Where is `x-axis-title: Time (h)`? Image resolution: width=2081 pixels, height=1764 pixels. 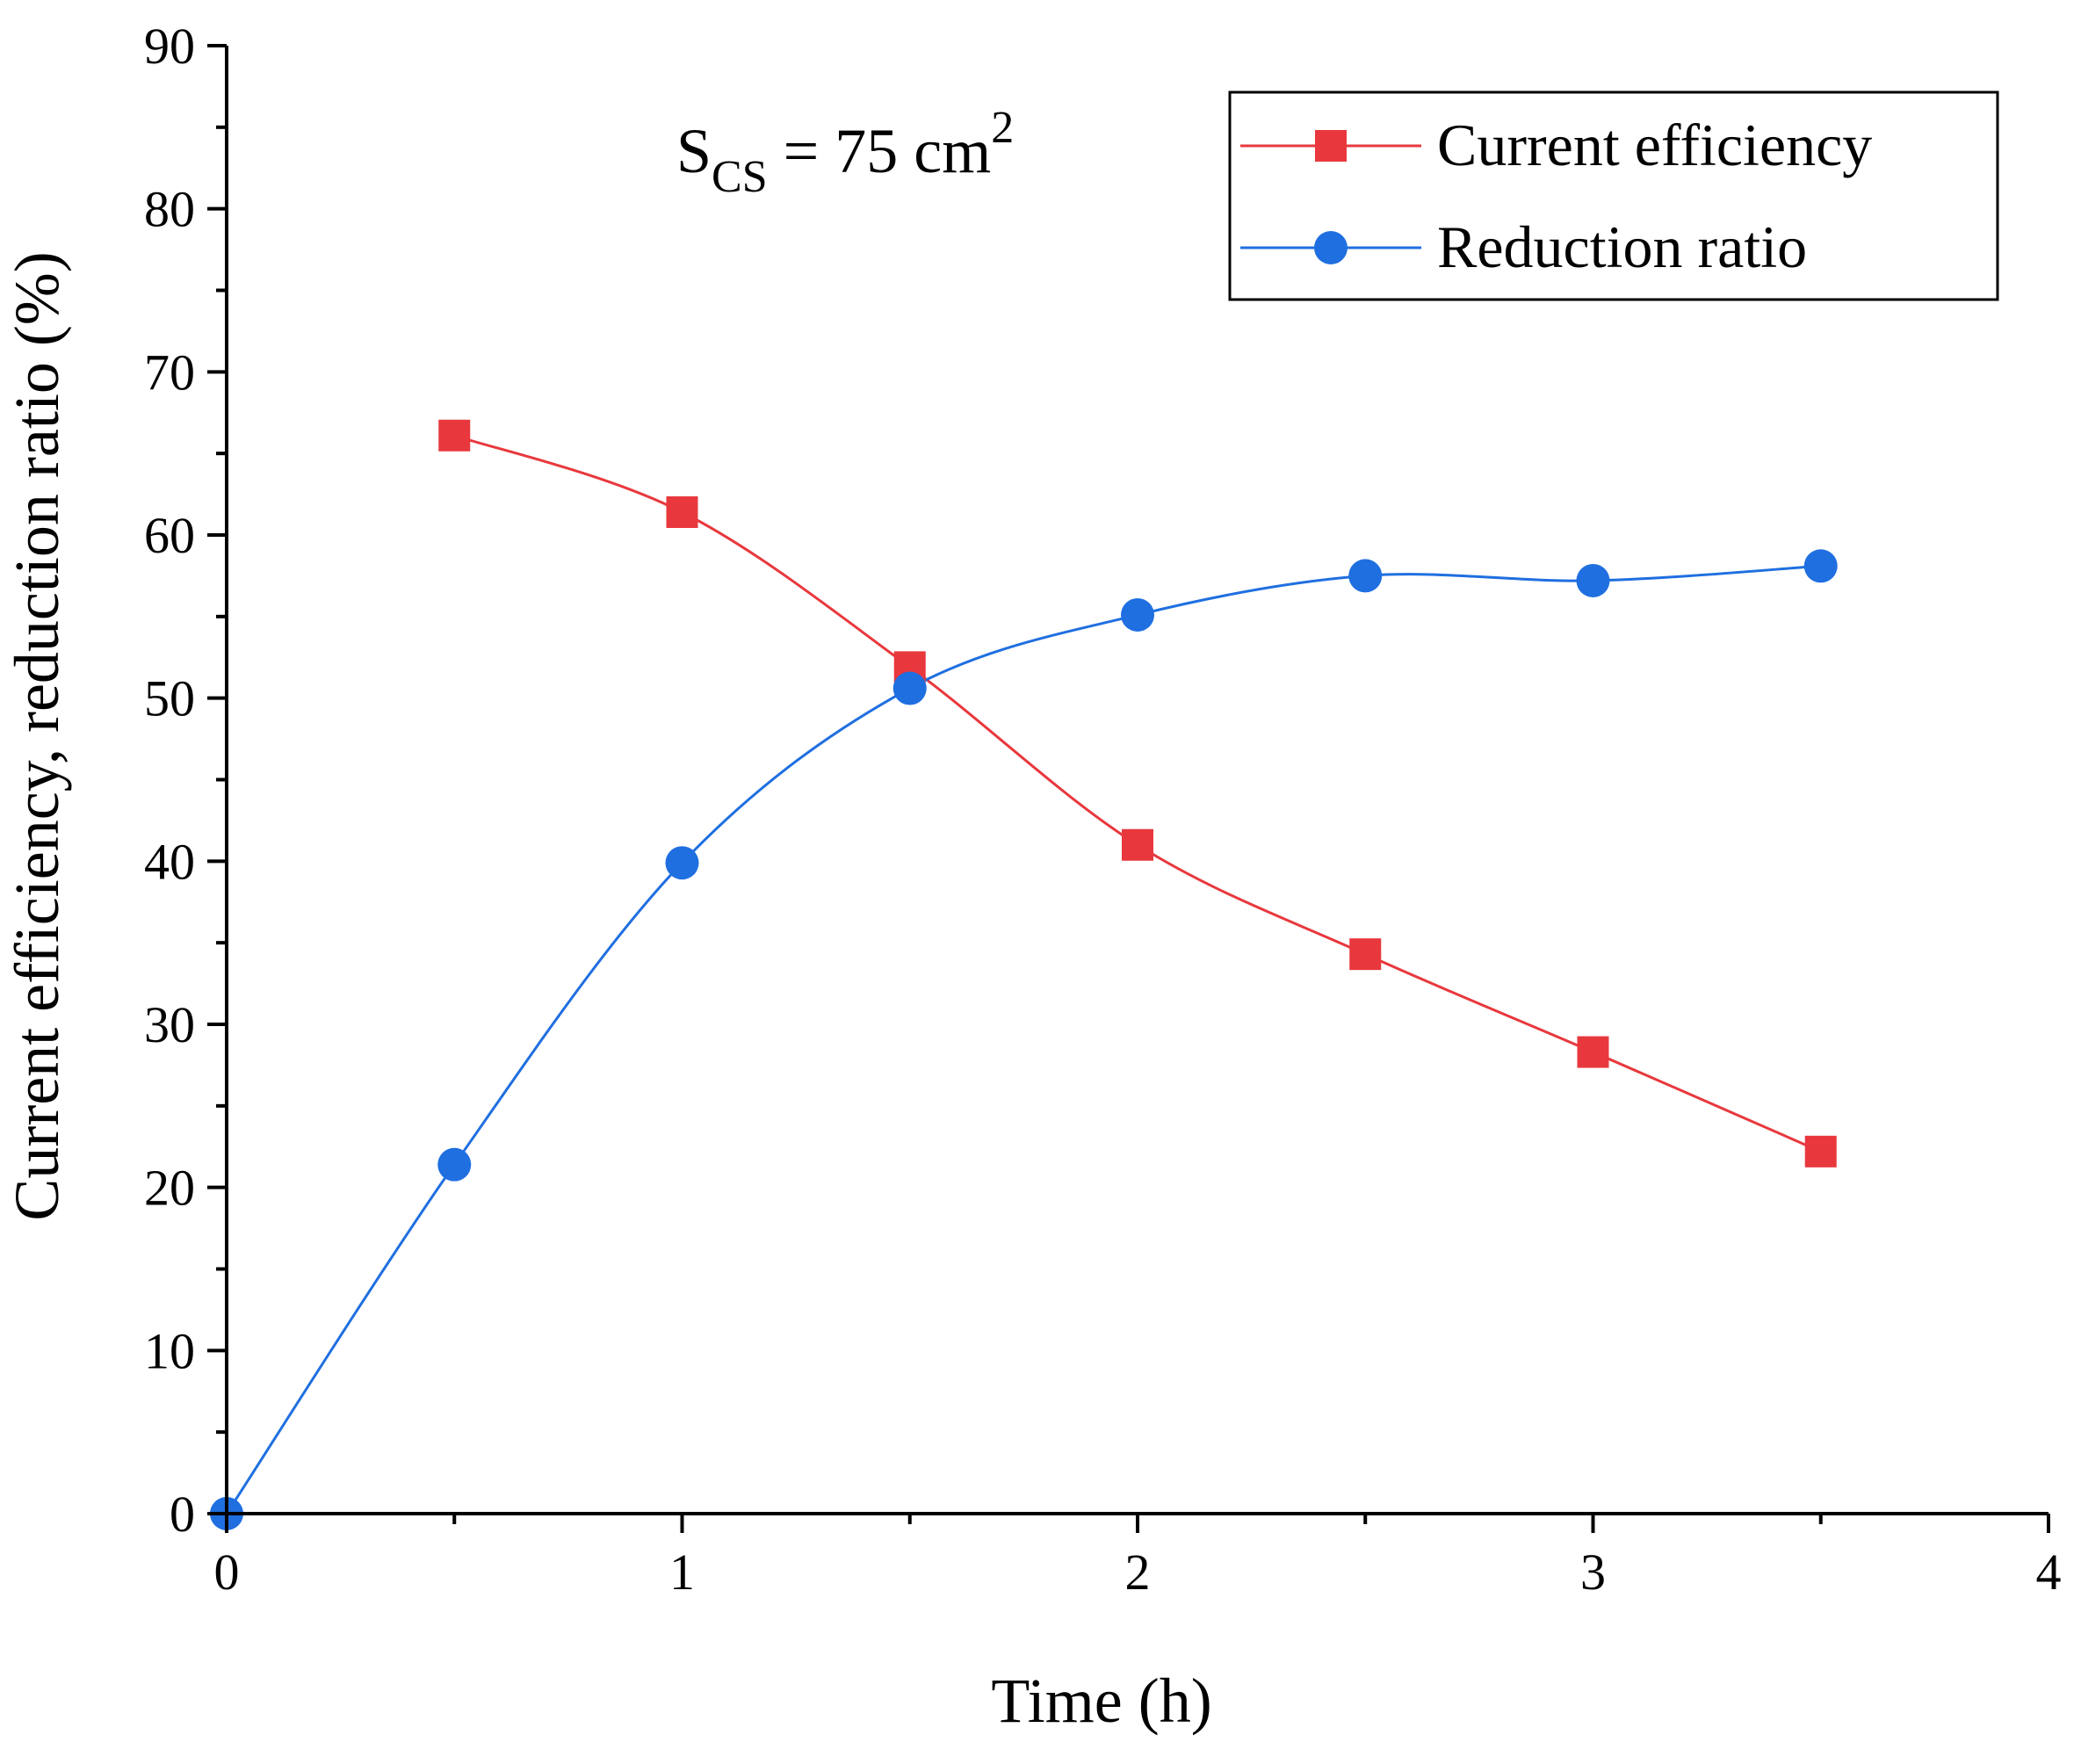 x-axis-title: Time (h) is located at coordinates (1101, 1701).